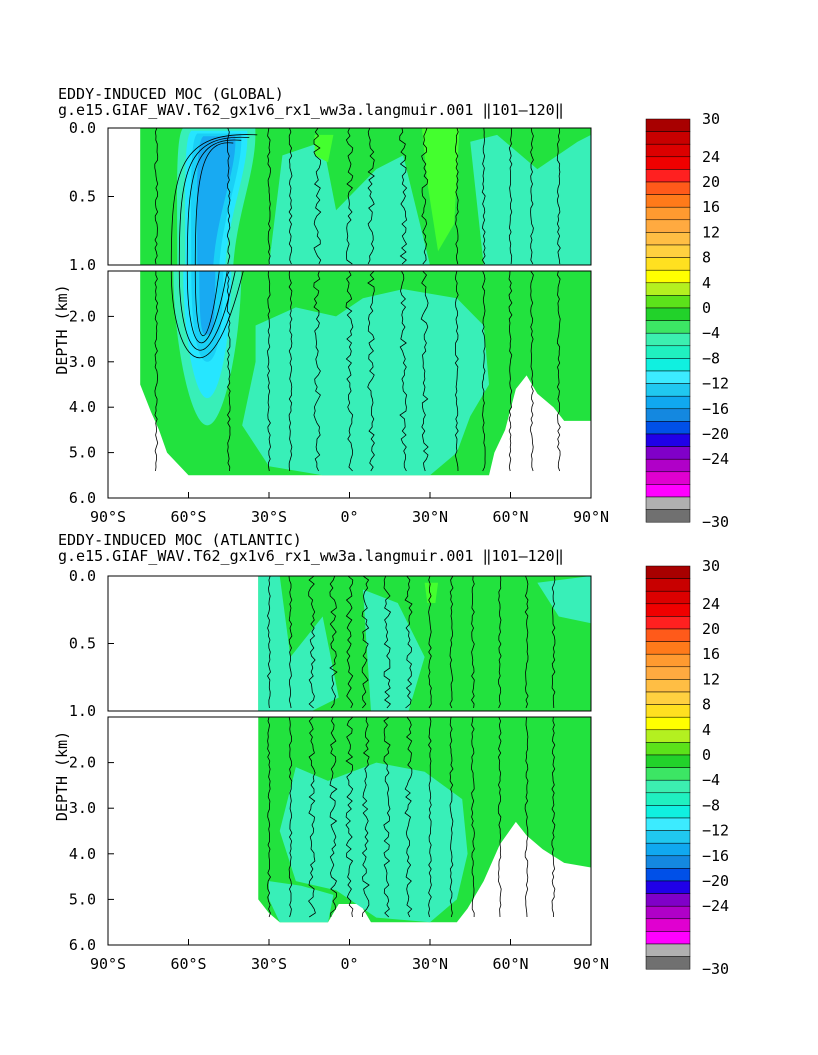 The height and width of the screenshot is (1055, 818). I want to click on colorbar-label: 24, so click(711, 604).